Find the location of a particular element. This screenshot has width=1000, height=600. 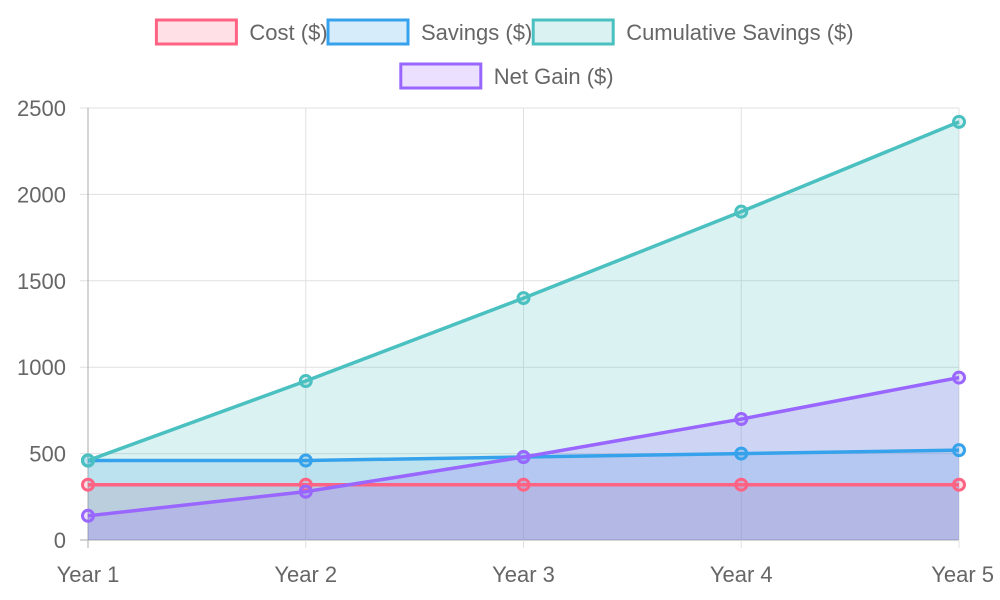

x-tick-label: Year 1 is located at coordinates (88, 574).